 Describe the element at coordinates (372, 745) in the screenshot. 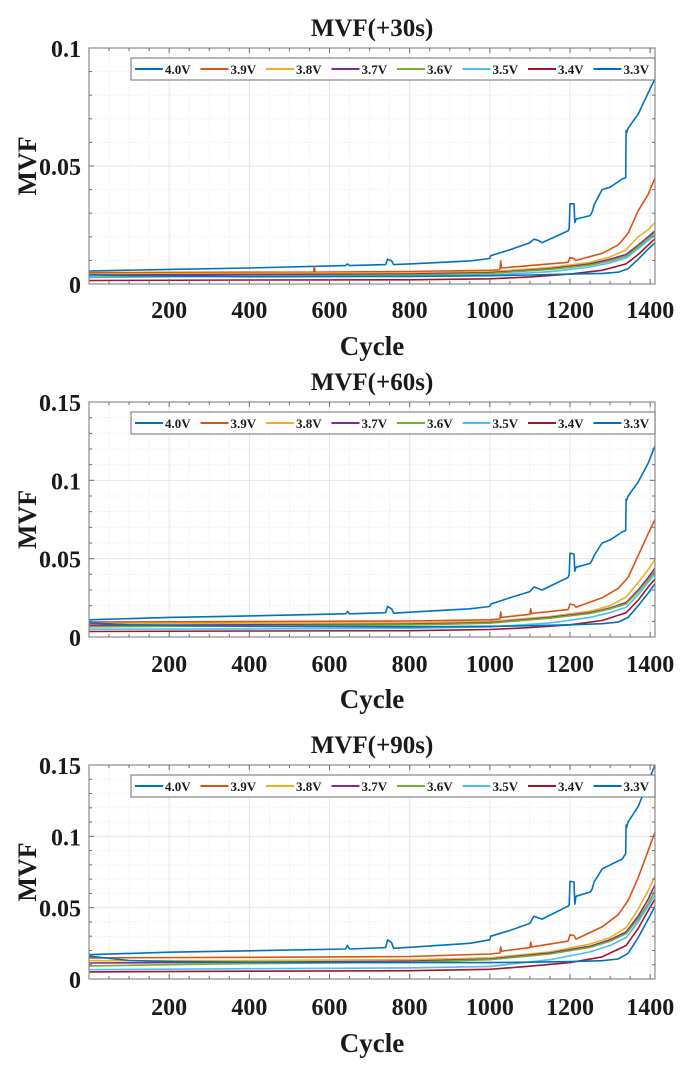

I see `chart-title: MVF(+90s)` at that location.